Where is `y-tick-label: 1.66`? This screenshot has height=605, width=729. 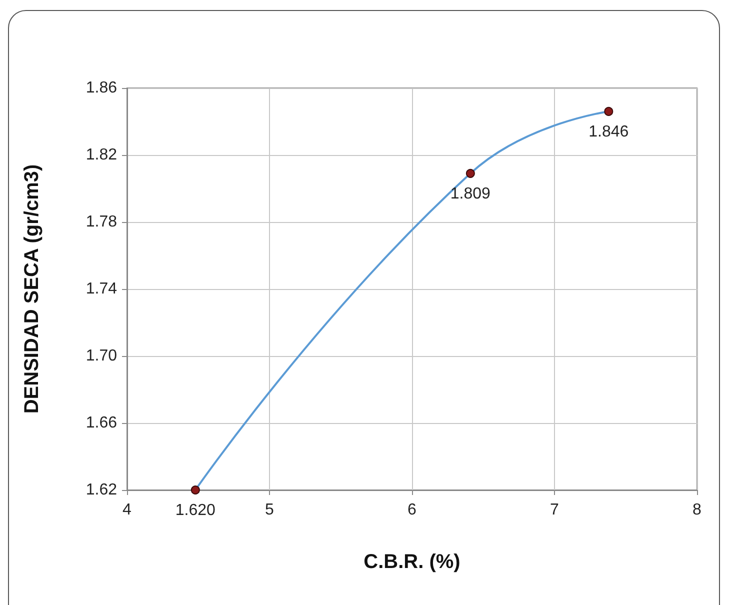 y-tick-label: 1.66 is located at coordinates (102, 423).